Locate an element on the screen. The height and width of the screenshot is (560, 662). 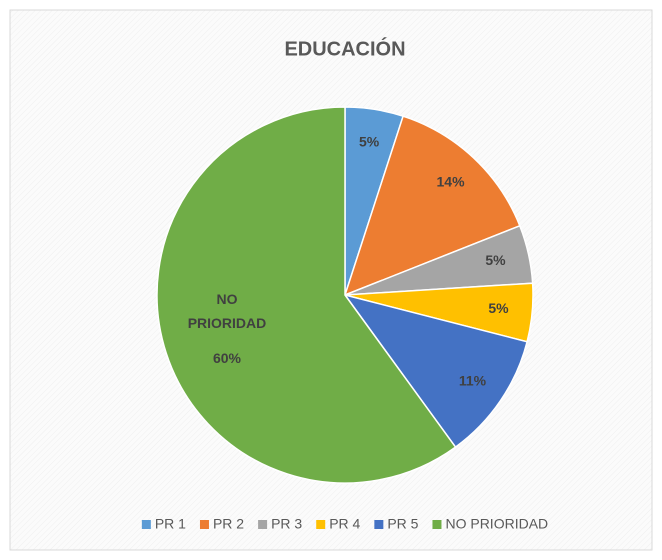
legend-label: NO PRIORIDAD is located at coordinates (496, 524).